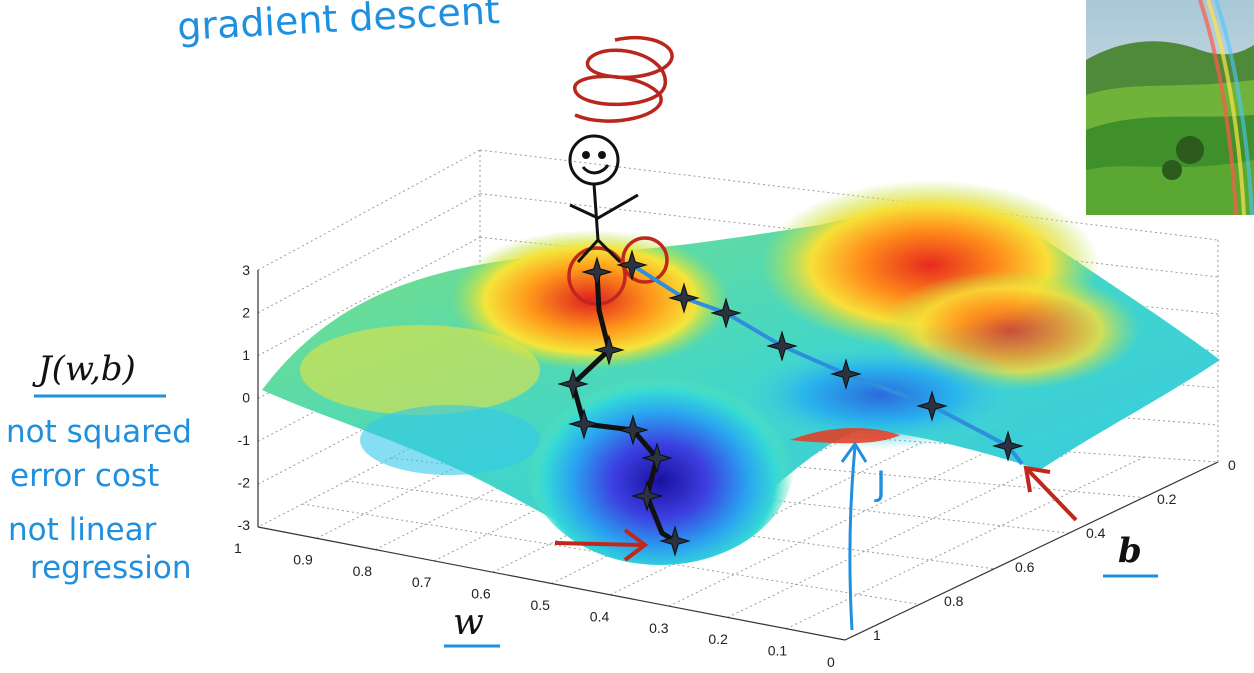 Image resolution: width=1254 pixels, height=673 pixels. What do you see at coordinates (1054, 550) in the screenshot?
I see `b-axis-ticks: 0 0.2 0.4 0.6 0.8 1` at bounding box center [1054, 550].